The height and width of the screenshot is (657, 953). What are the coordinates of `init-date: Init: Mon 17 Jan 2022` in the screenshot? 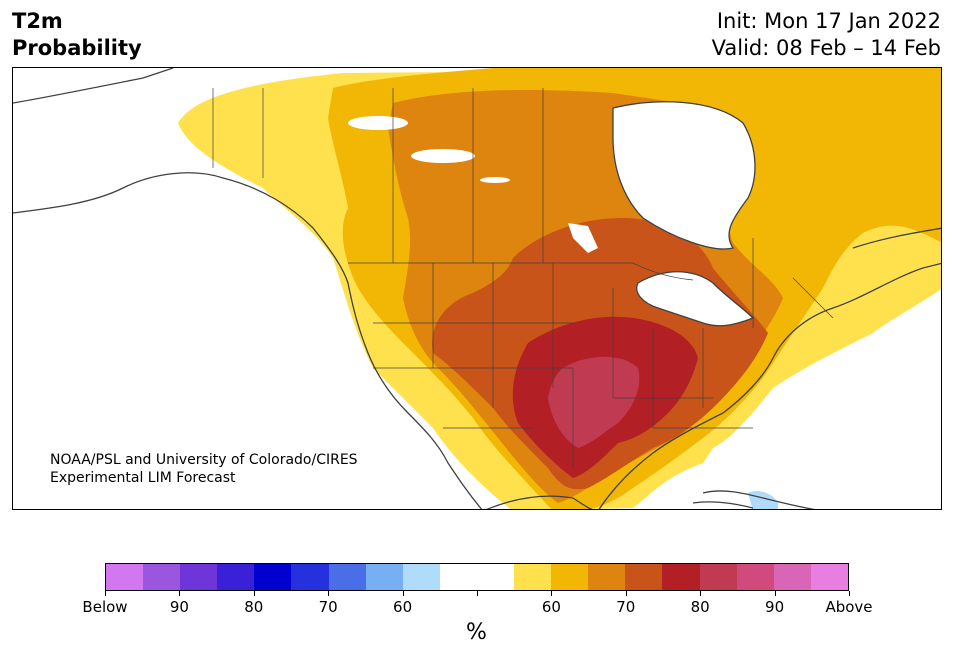 It's located at (828, 21).